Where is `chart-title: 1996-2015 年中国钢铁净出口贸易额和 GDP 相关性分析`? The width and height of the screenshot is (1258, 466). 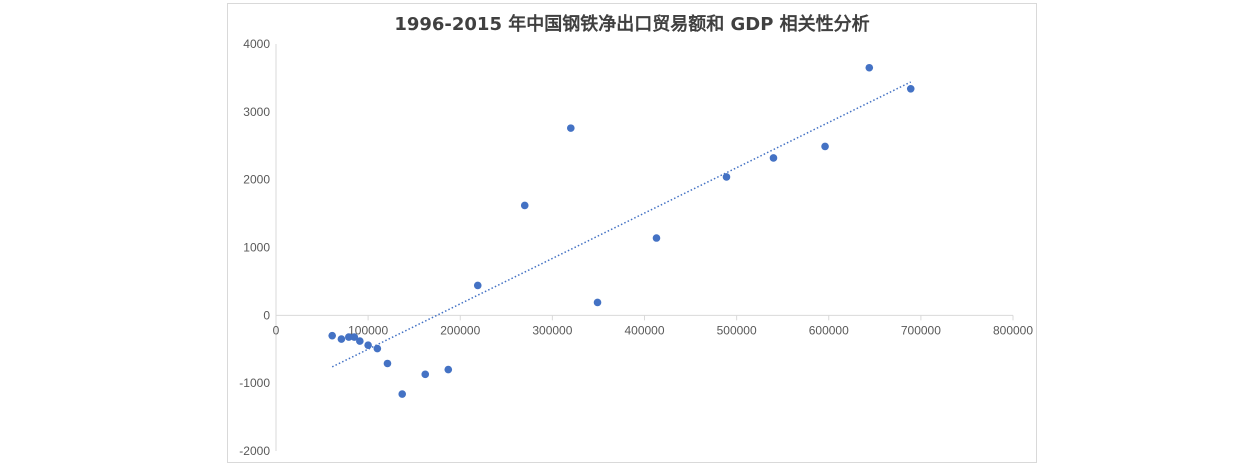
chart-title: 1996-2015 年中国钢铁净出口贸易额和 GDP 相关性分析 is located at coordinates (632, 24).